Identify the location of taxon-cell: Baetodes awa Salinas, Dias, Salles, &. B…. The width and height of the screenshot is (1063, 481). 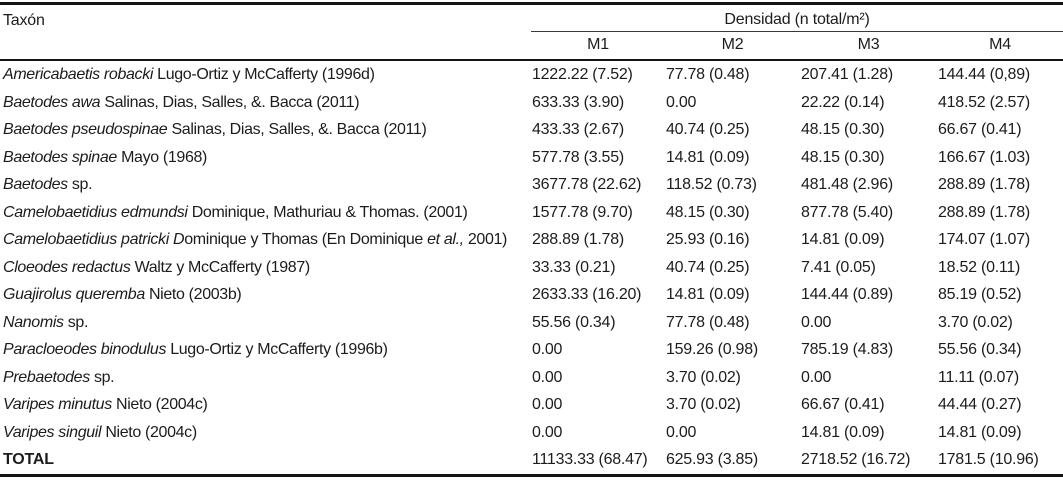
(265, 103).